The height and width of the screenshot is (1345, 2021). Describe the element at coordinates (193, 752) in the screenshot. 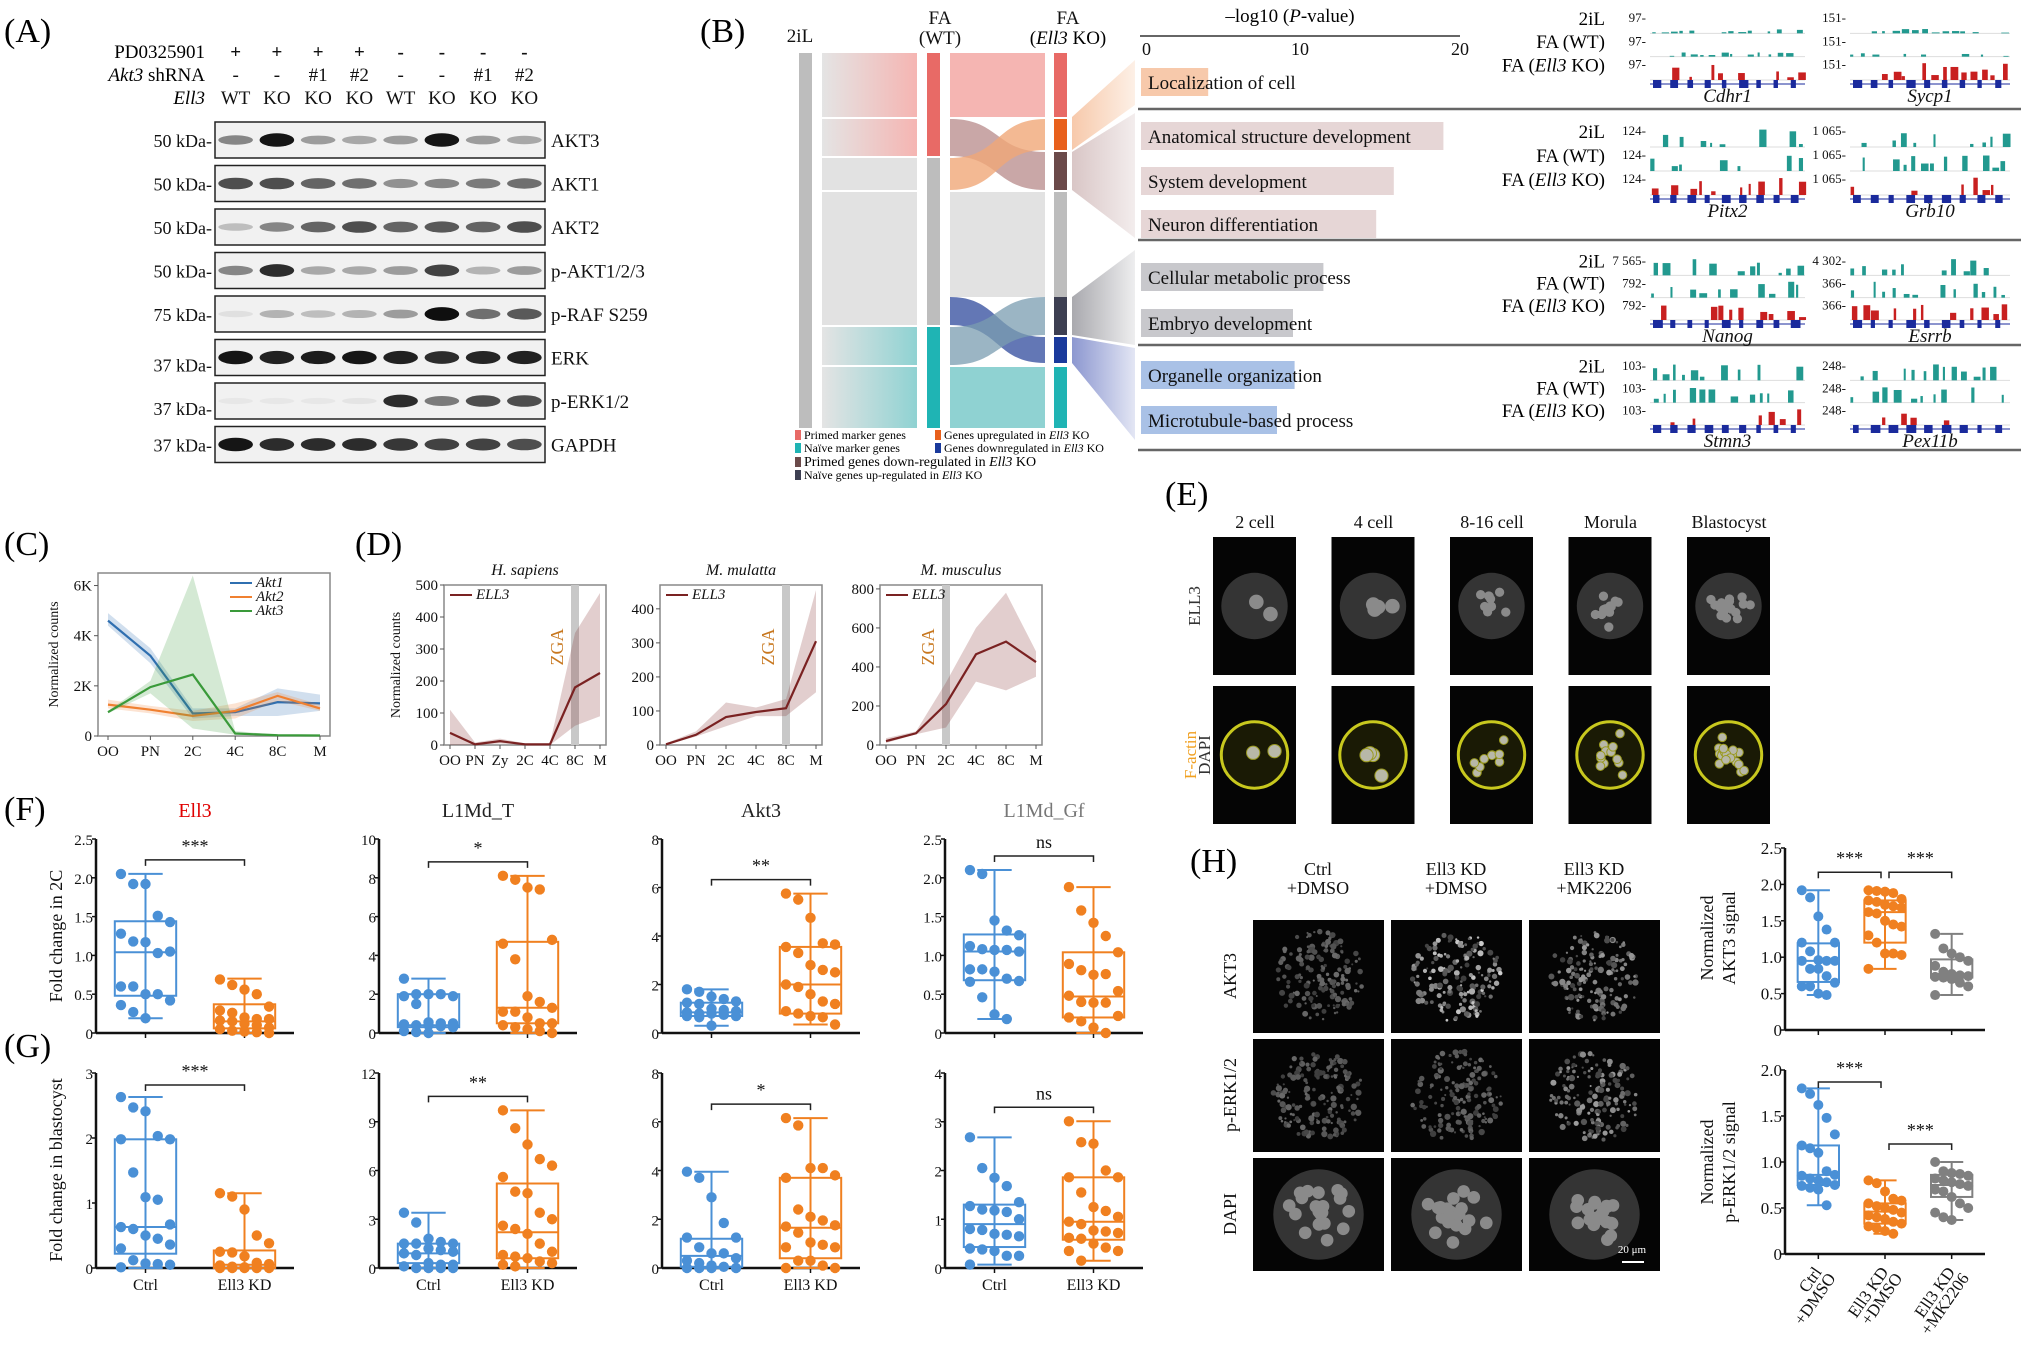

I see `x-tick-label: 2C` at that location.